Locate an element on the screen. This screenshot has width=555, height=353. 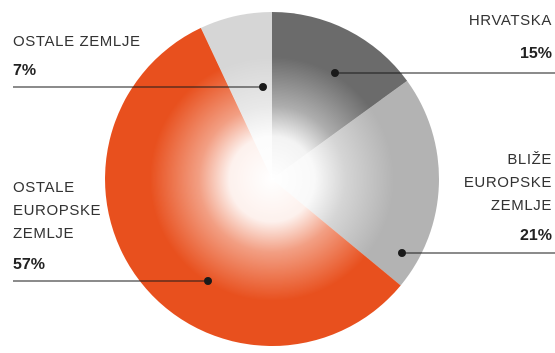
leader-dot-hrvatska is located at coordinates (335, 73).